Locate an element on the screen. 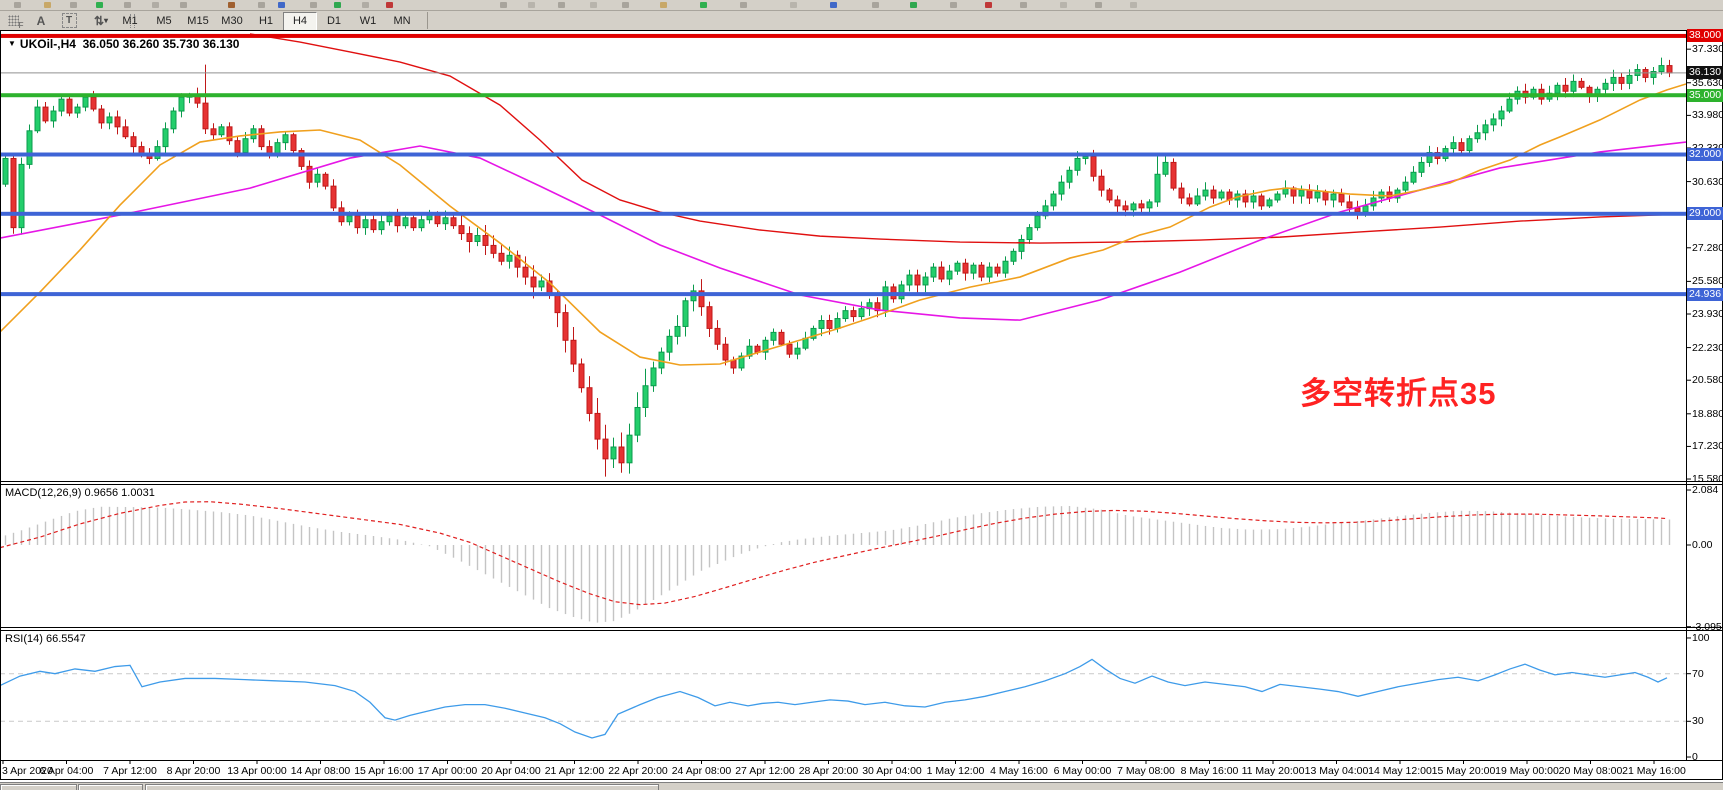  price-tick-label: 18.880 is located at coordinates (1707, 413).